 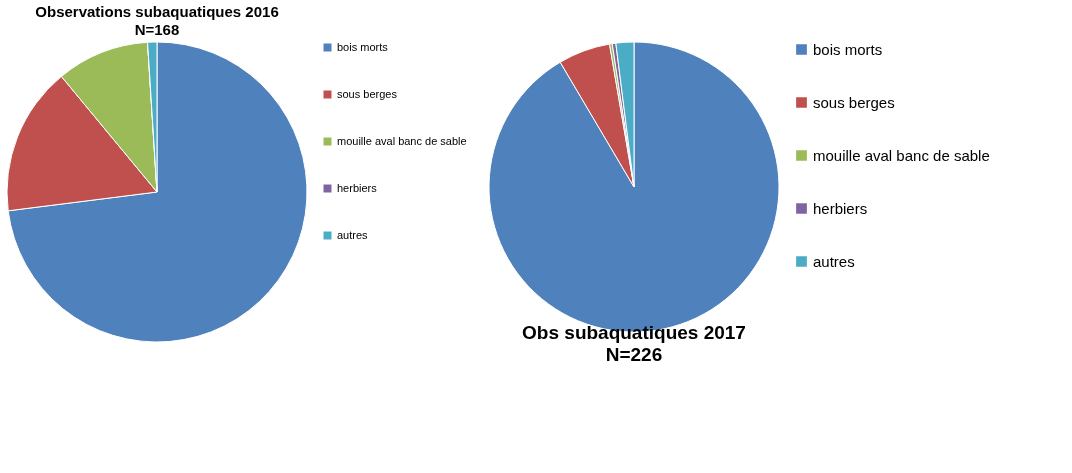 I want to click on text: Obs subaquatiques 2017, so click(x=634, y=332).